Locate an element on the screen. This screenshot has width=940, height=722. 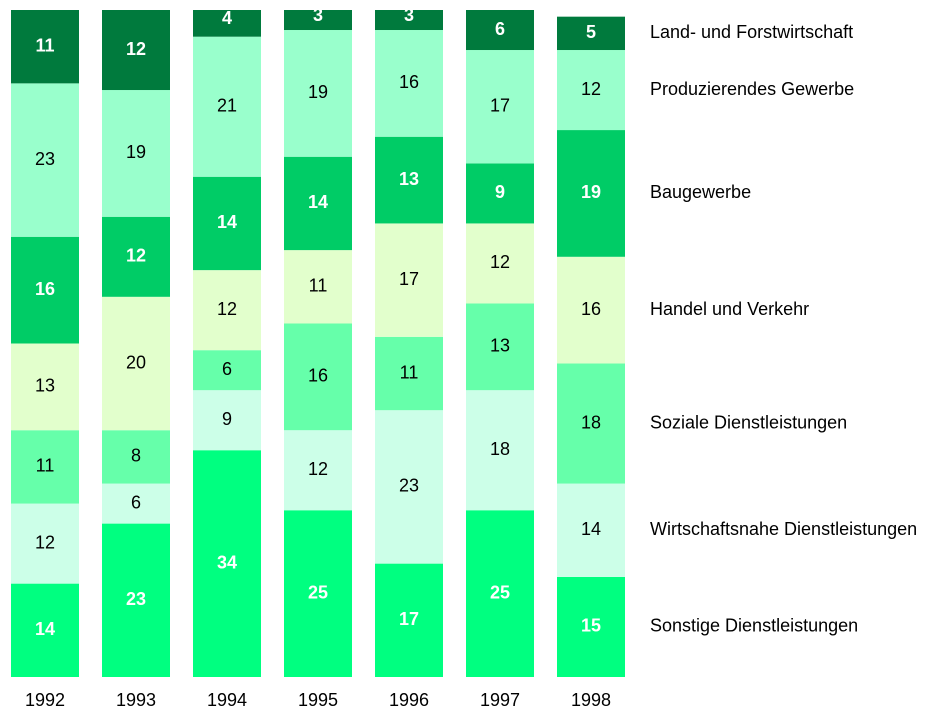
data-label: 25 is located at coordinates (500, 592).